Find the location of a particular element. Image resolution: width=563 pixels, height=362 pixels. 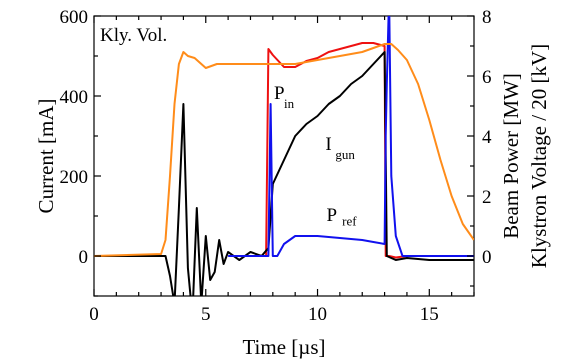

annotation-kly-vol-text: Kly. Vol. is located at coordinates (133, 35).